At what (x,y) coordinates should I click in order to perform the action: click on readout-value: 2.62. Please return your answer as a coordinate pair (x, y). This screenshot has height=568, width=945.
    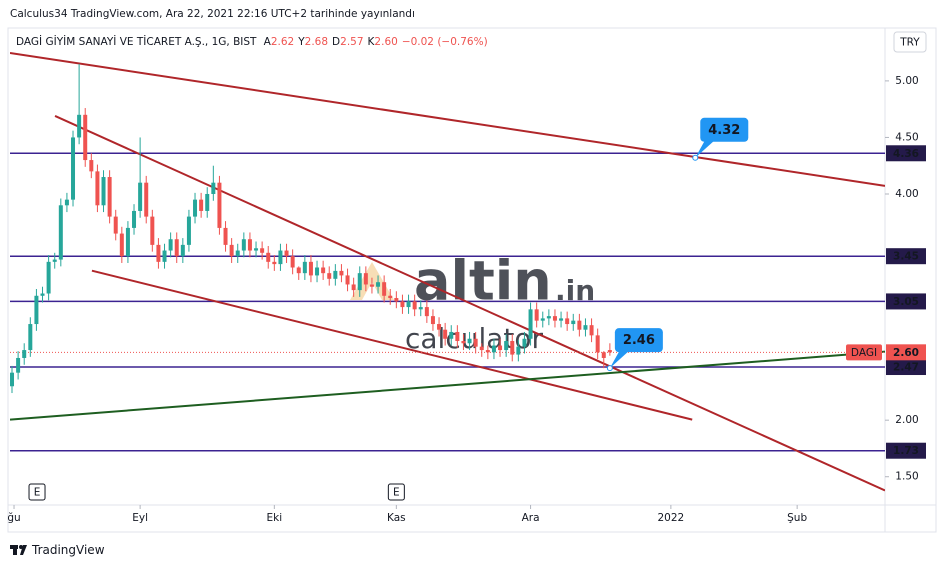
    Looking at the image, I should click on (282, 42).